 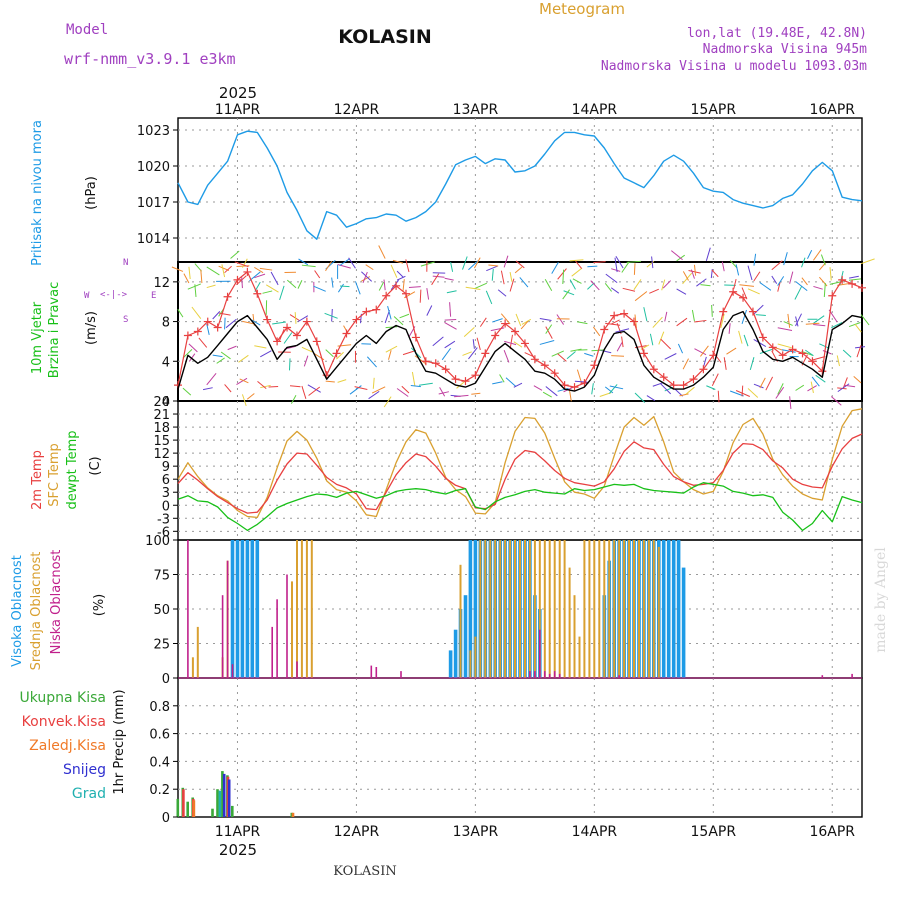 What do you see at coordinates (166, 679) in the screenshot?
I see `y-tick-clouds-0: 0` at bounding box center [166, 679].